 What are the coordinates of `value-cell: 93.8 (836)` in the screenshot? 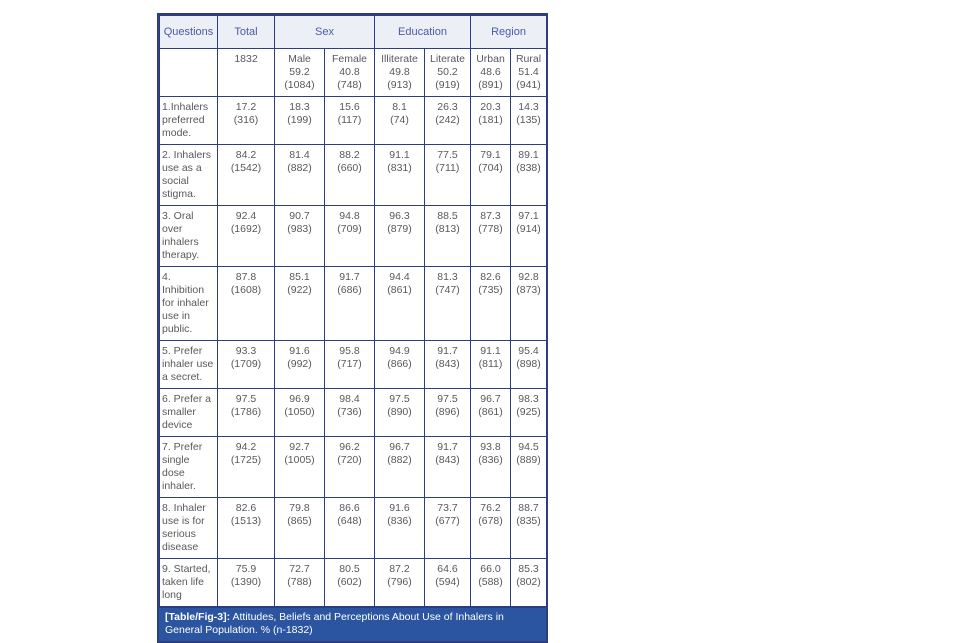 It's located at (490, 467).